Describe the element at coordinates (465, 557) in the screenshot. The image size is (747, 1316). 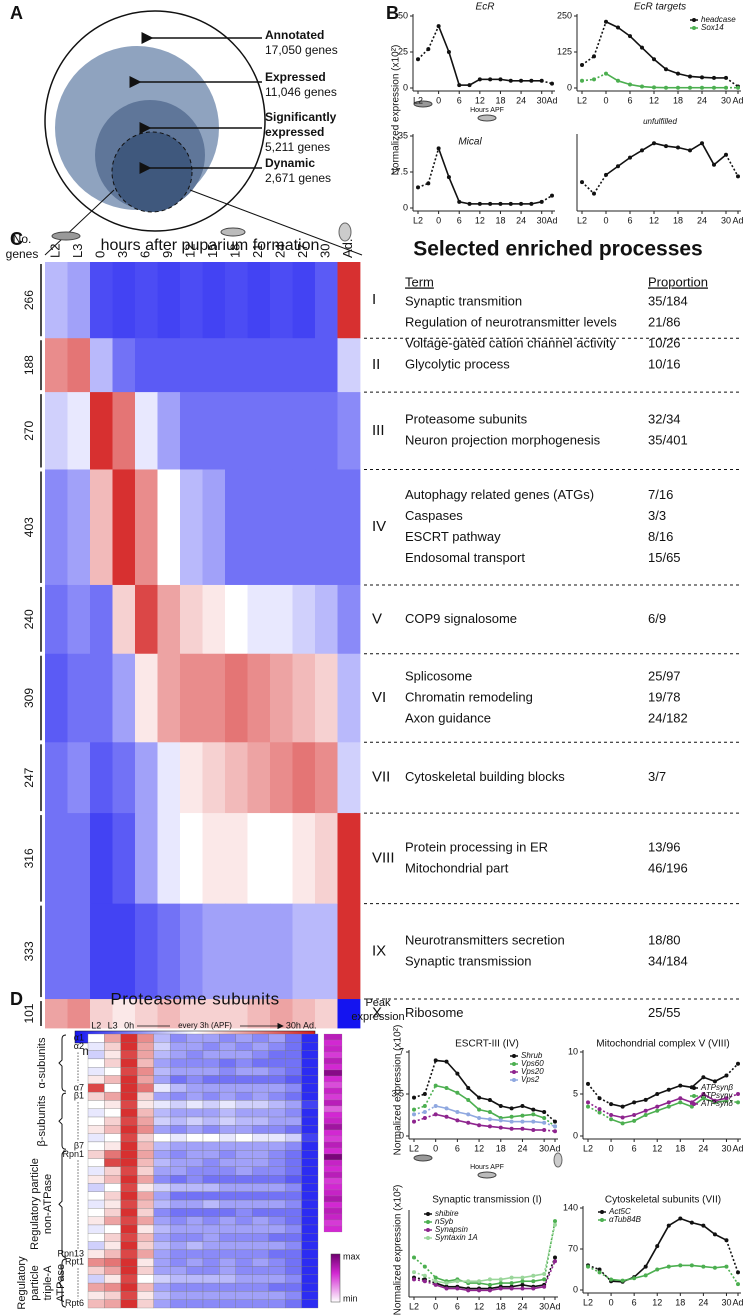
I see `term: Endosomal transport` at that location.